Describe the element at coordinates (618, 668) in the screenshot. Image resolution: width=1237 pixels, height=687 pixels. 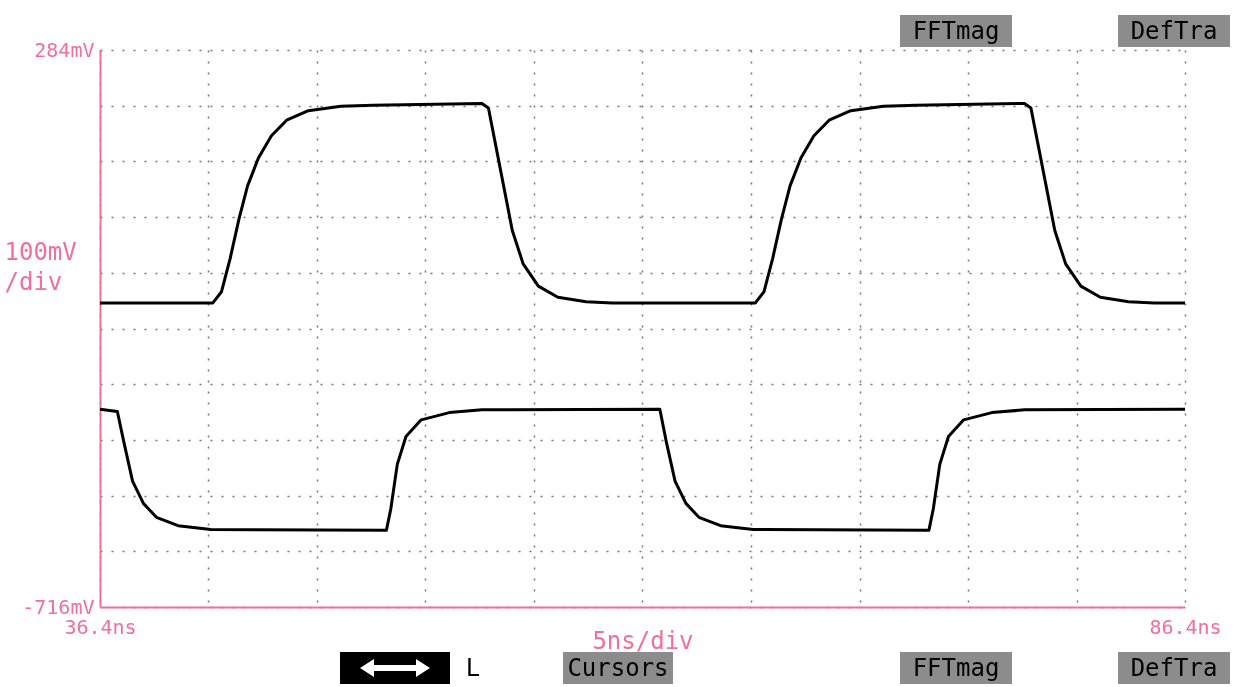
I see `text: Cursors` at that location.